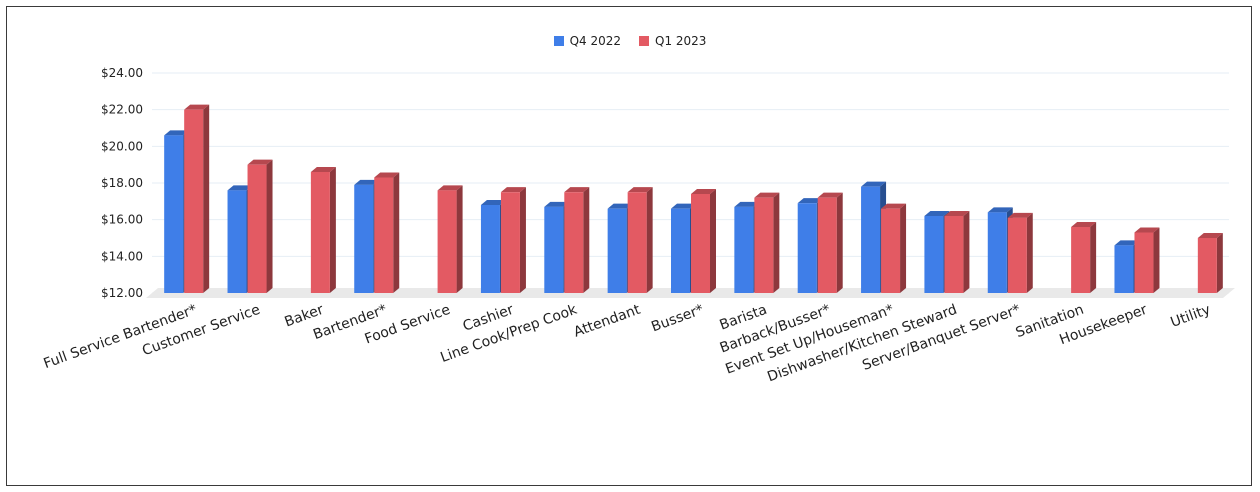 This screenshot has height=492, width=1260. Describe the element at coordinates (677, 319) in the screenshot. I see `x-tick-label: Busser*` at that location.